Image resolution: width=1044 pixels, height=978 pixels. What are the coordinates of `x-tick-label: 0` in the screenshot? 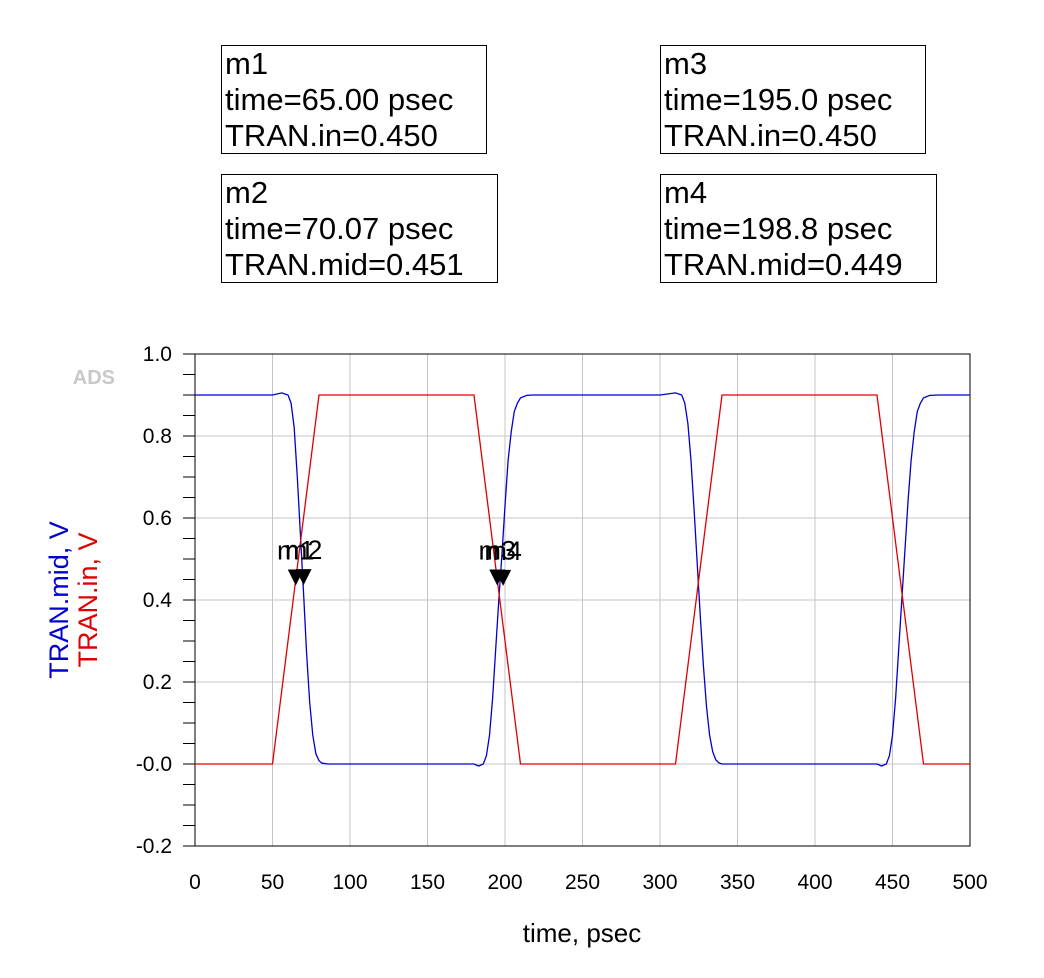 It's located at (195, 882).